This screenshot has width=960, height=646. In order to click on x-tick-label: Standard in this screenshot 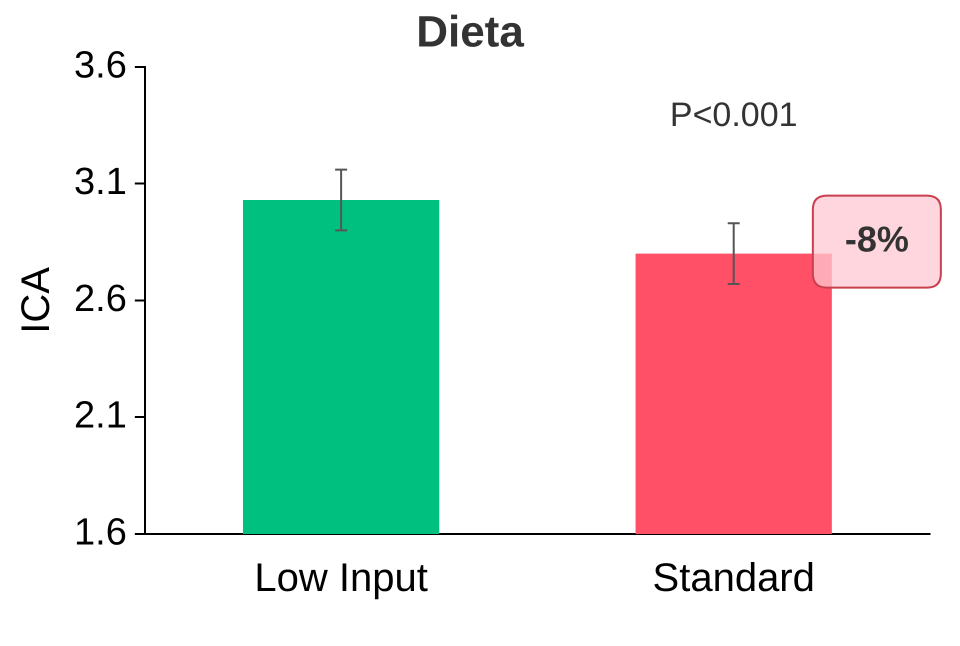, I will do `click(733, 578)`.